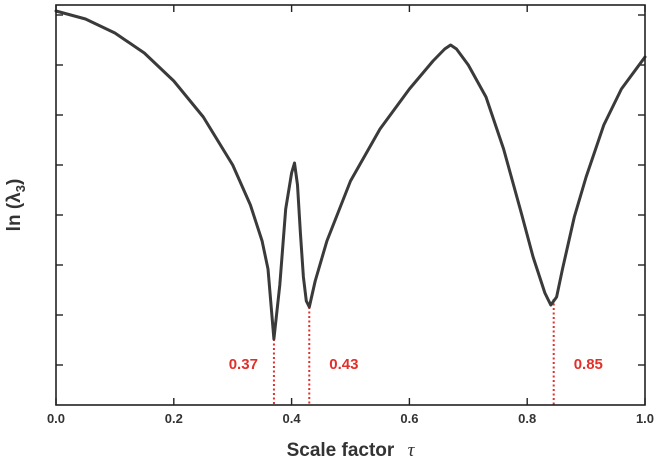 Image resolution: width=658 pixels, height=463 pixels. What do you see at coordinates (645, 418) in the screenshot?
I see `x-tick-label: 1.0` at bounding box center [645, 418].